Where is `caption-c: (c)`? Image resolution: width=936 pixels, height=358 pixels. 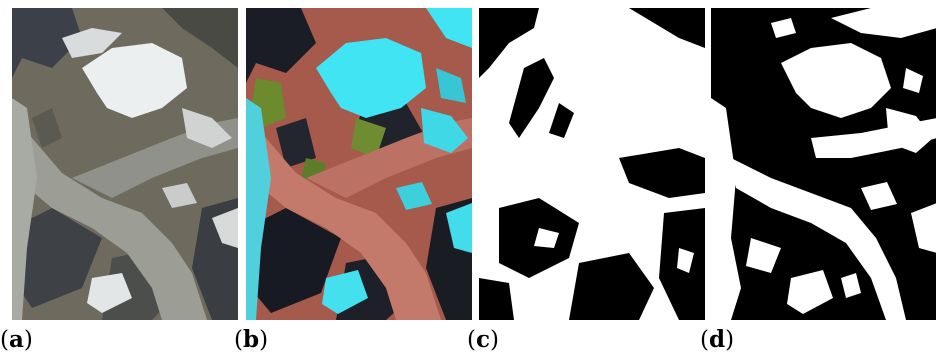 caption-c: (c) is located at coordinates (483, 339).